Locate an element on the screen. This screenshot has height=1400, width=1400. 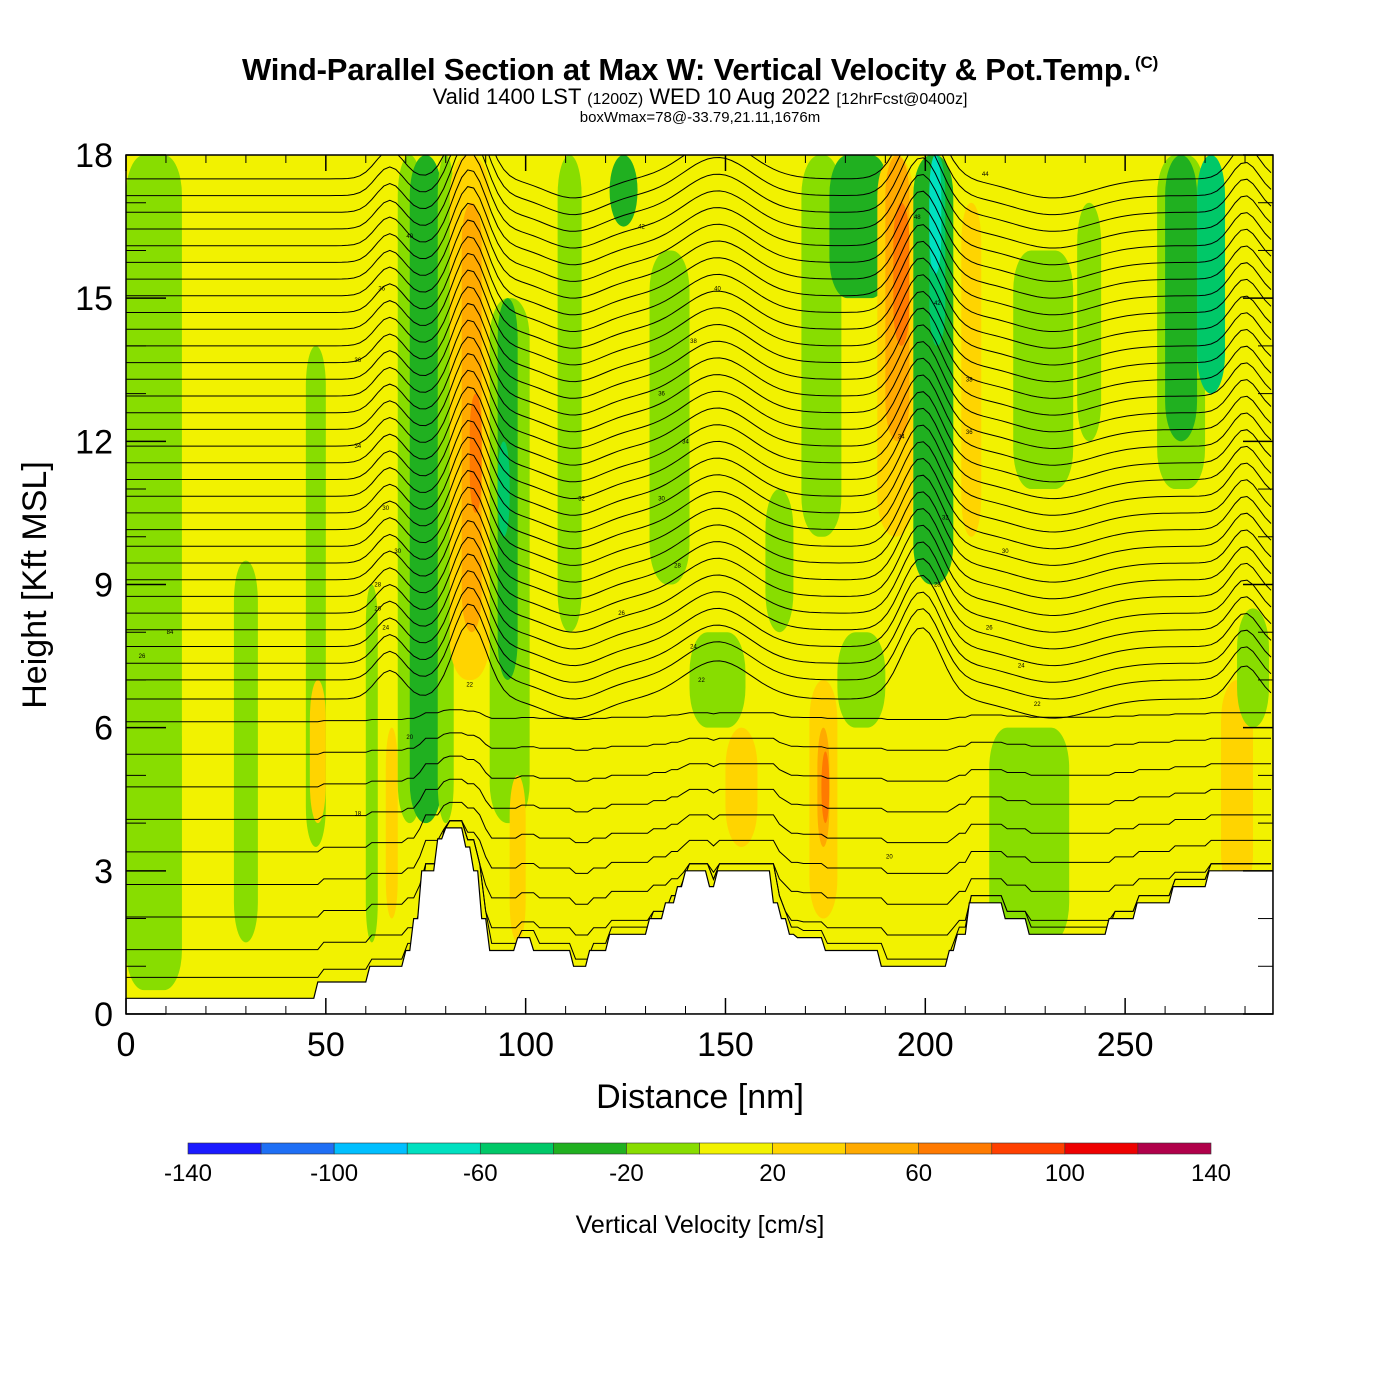
subtitle-forecast: [12hrFcst@0400z] is located at coordinates (902, 99).